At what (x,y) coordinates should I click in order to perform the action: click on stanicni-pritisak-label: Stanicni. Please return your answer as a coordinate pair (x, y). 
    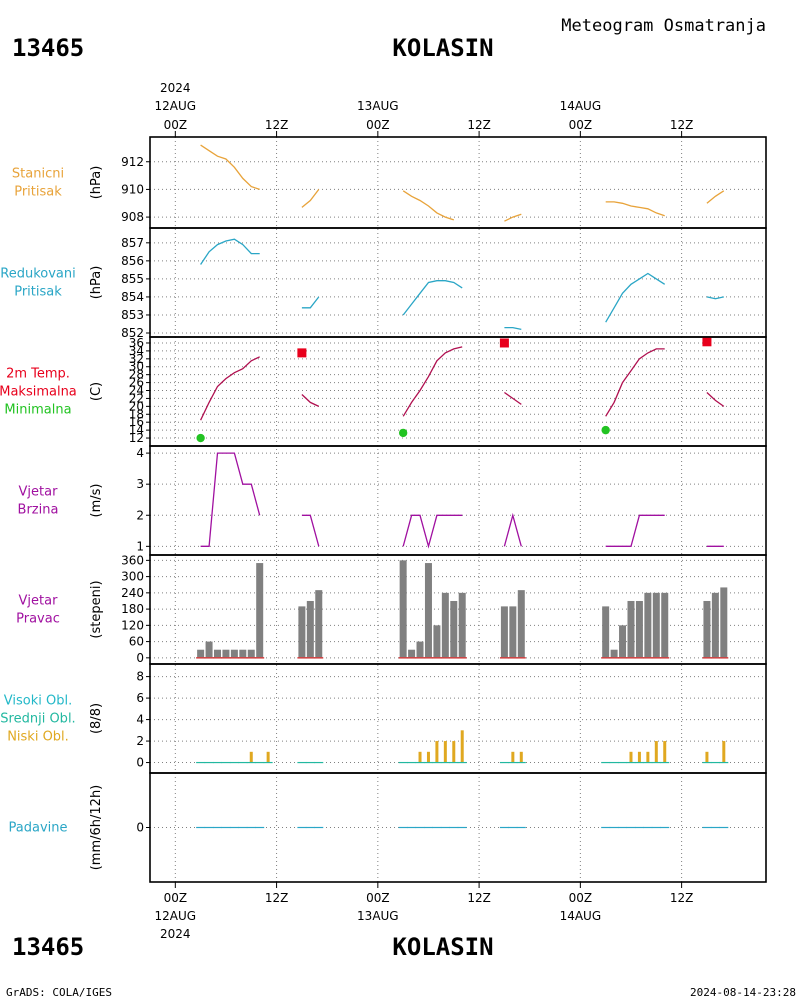
    Looking at the image, I should click on (38, 174).